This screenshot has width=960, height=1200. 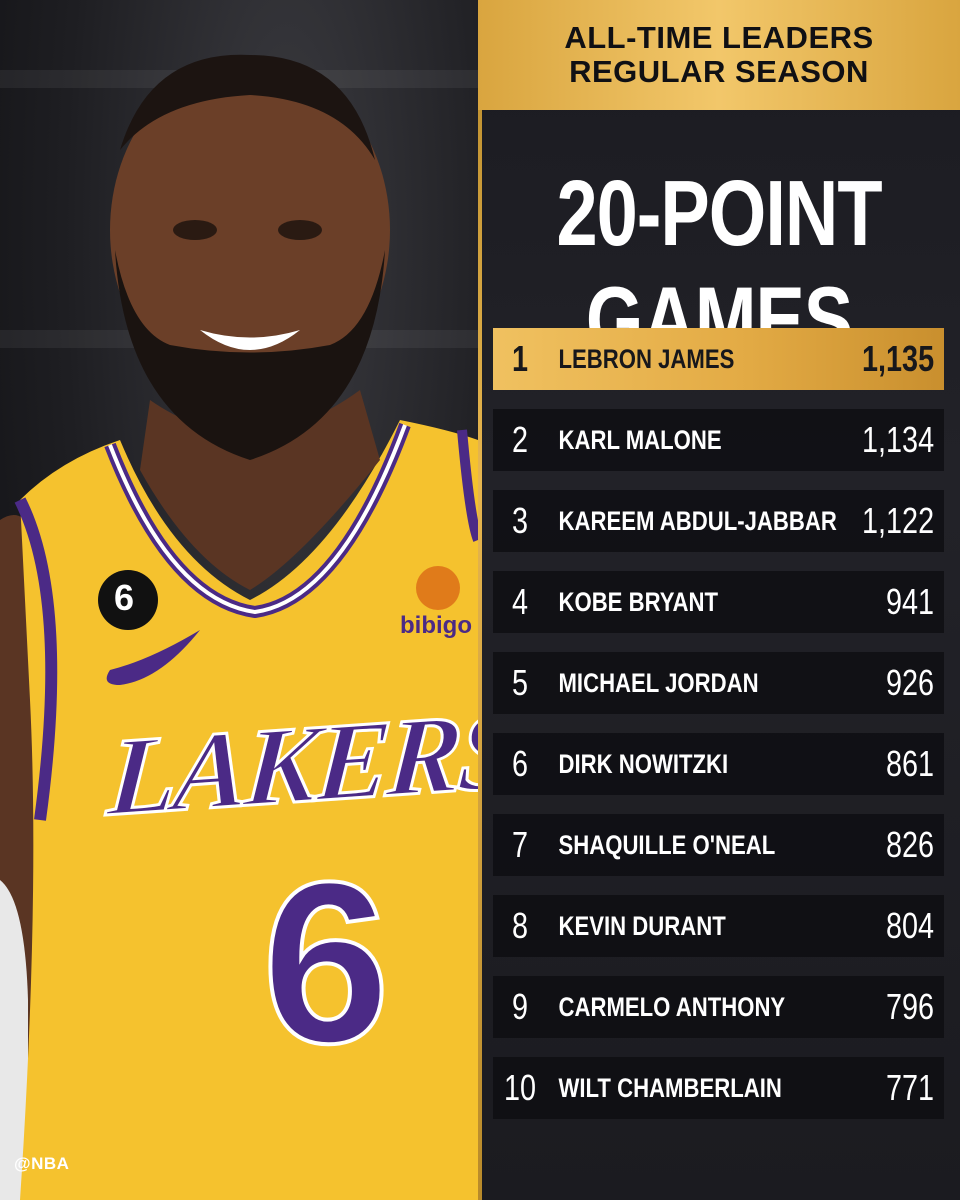 I want to click on leader-row: 8 KEVIN DURANT 804, so click(x=718, y=926).